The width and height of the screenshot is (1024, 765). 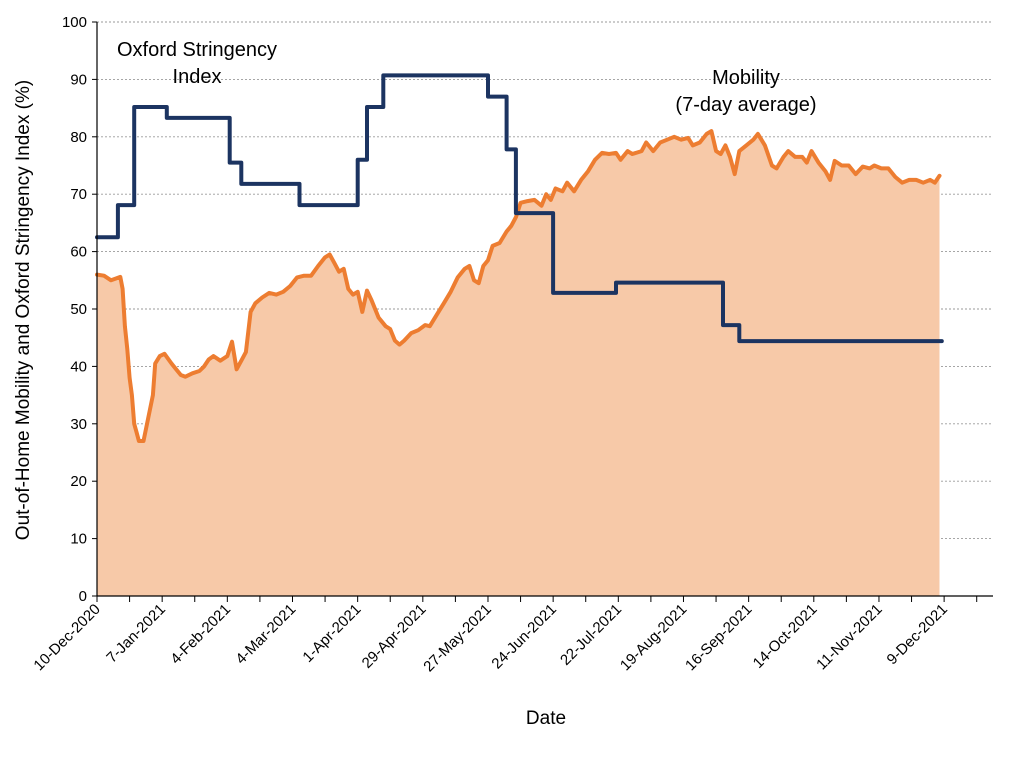 I want to click on y-tick-label: 50, so click(x=78, y=309).